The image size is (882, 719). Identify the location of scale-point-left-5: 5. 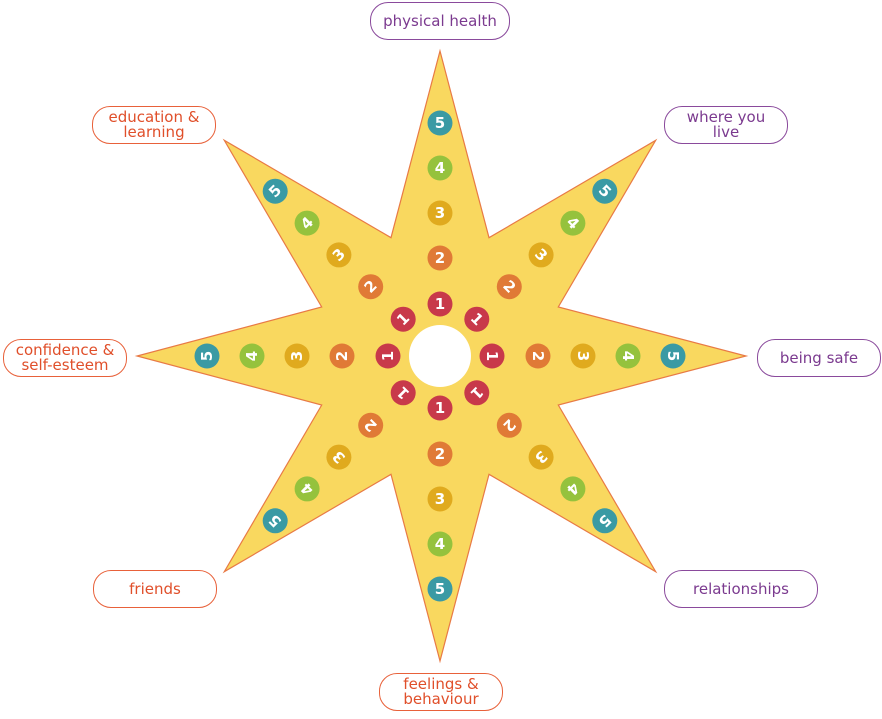
(207, 356).